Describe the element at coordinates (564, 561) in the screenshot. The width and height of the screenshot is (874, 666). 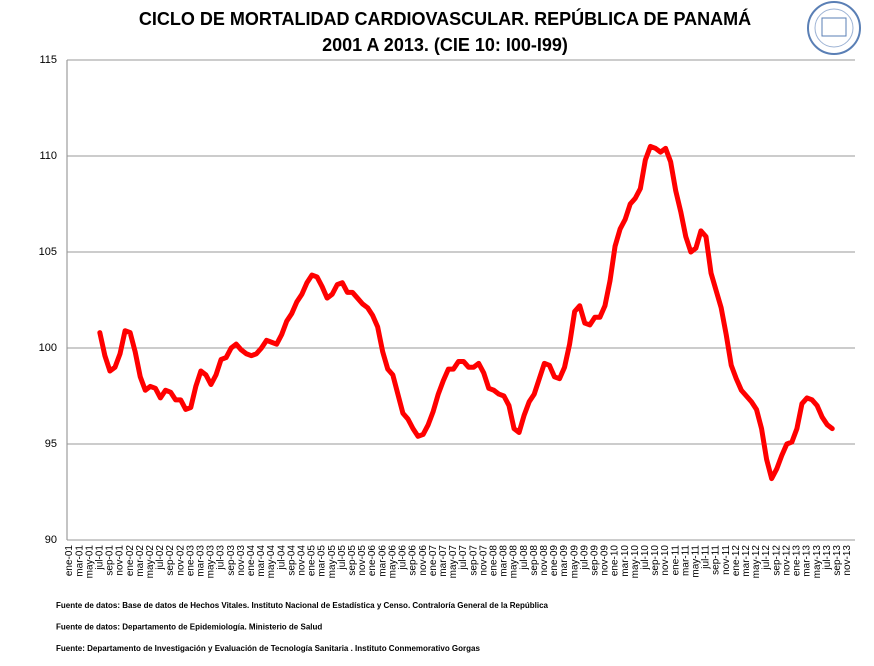
I see `x-tick-label: mar-09` at that location.